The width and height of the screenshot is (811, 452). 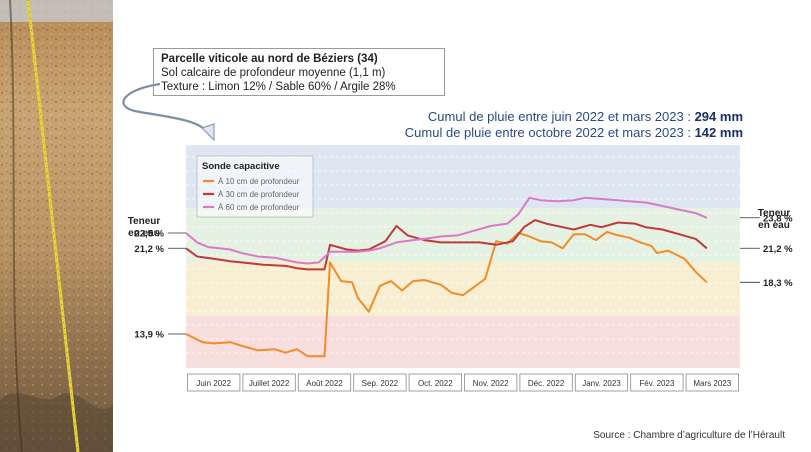 I want to click on right-axis-title: Teneur en eau, so click(x=774, y=220).